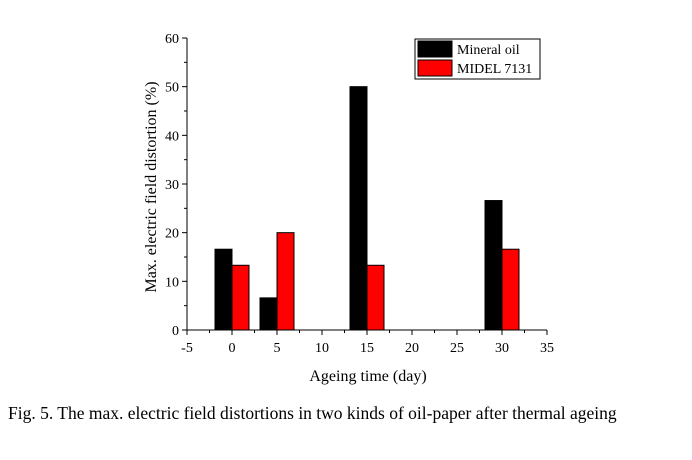  Describe the element at coordinates (187, 348) in the screenshot. I see `x-tick-label: -5` at that location.